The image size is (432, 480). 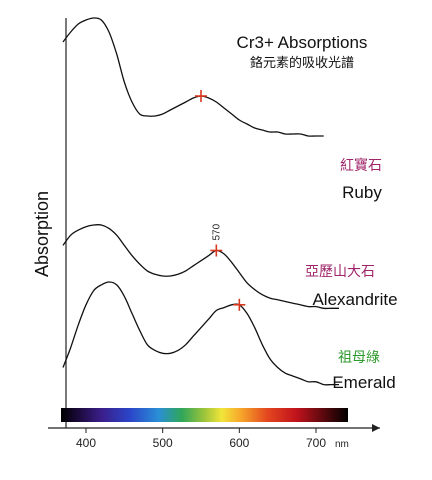 I want to click on x-tick-label-500: 500, so click(x=163, y=443).